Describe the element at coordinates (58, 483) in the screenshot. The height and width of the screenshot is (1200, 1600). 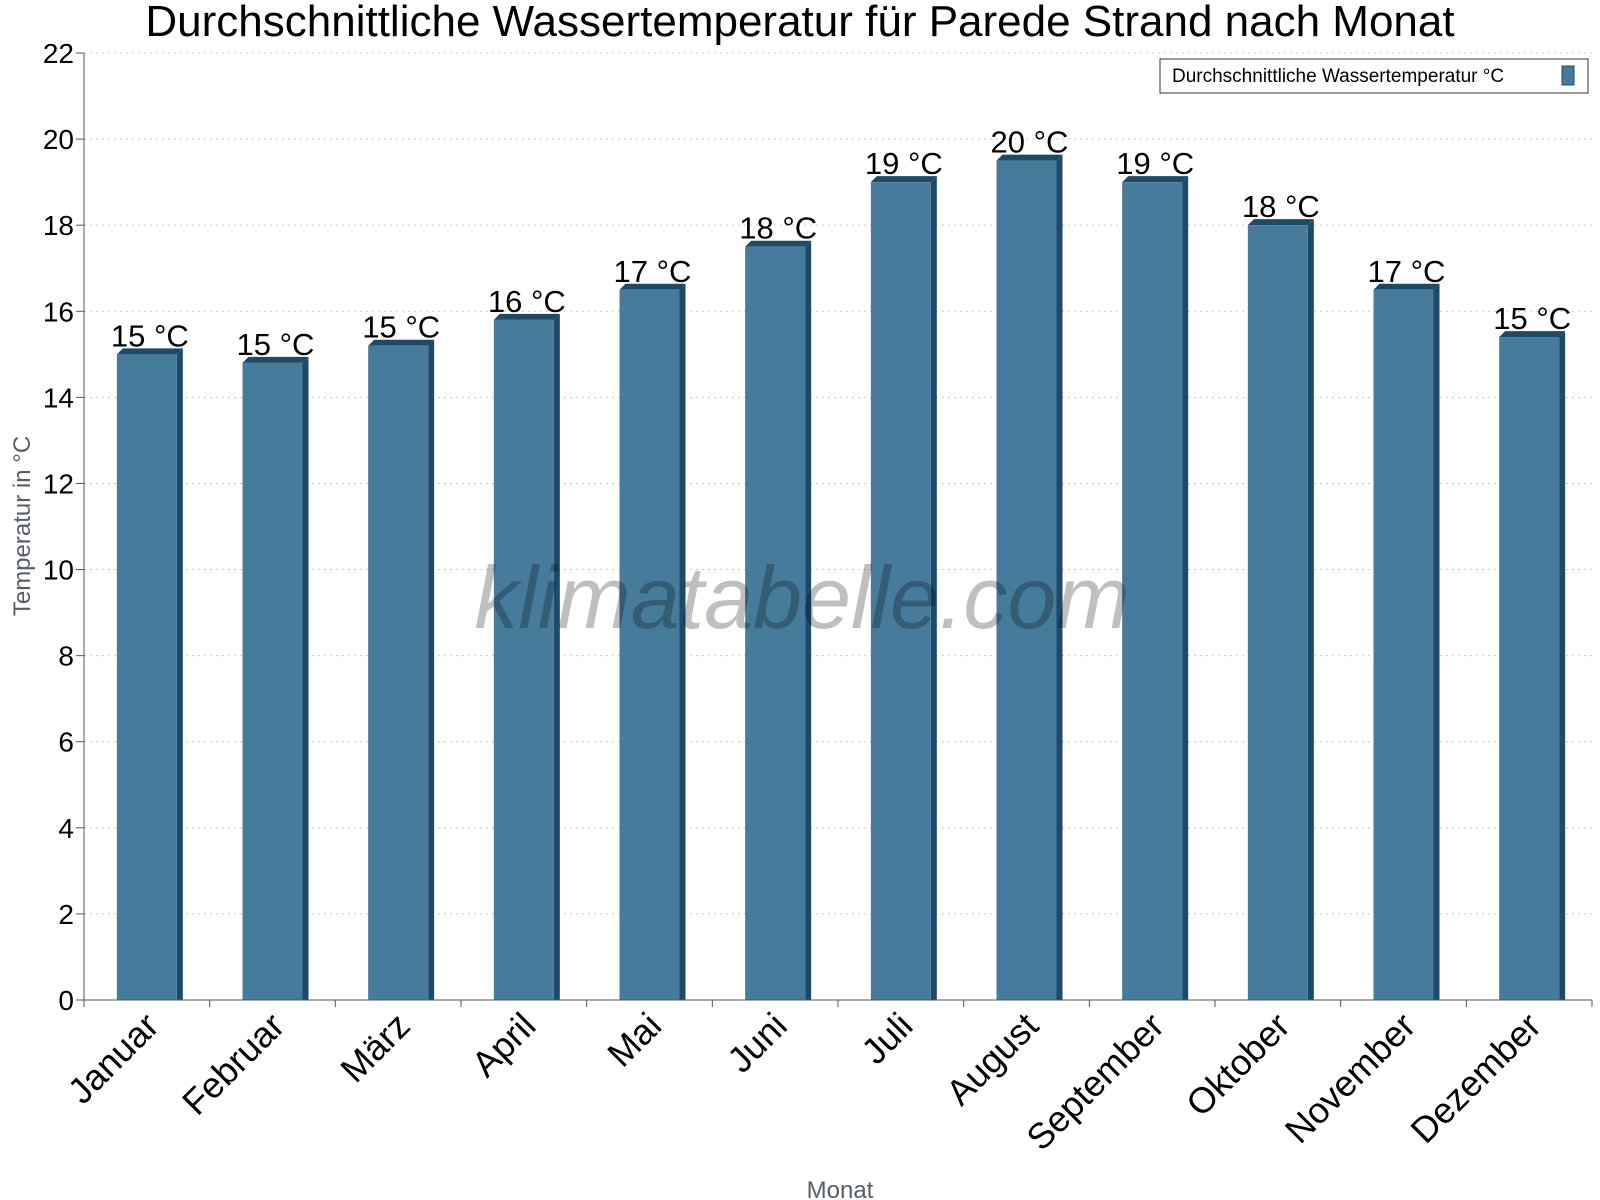
I see `y-tick-label: 12` at that location.